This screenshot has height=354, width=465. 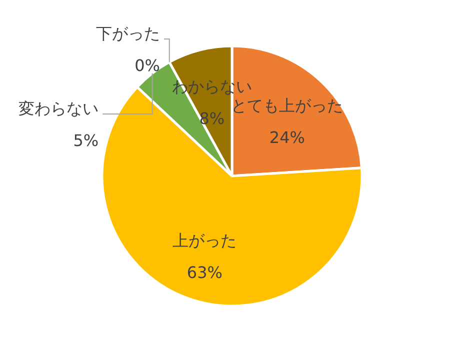 I want to click on slice-label: 上がった, so click(x=204, y=240).